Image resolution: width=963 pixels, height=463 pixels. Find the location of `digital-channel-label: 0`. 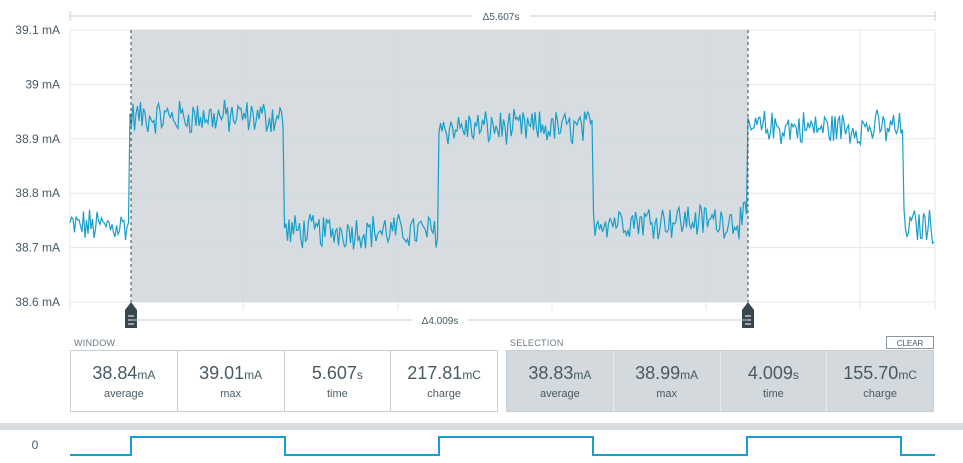

digital-channel-label: 0 is located at coordinates (35, 445).